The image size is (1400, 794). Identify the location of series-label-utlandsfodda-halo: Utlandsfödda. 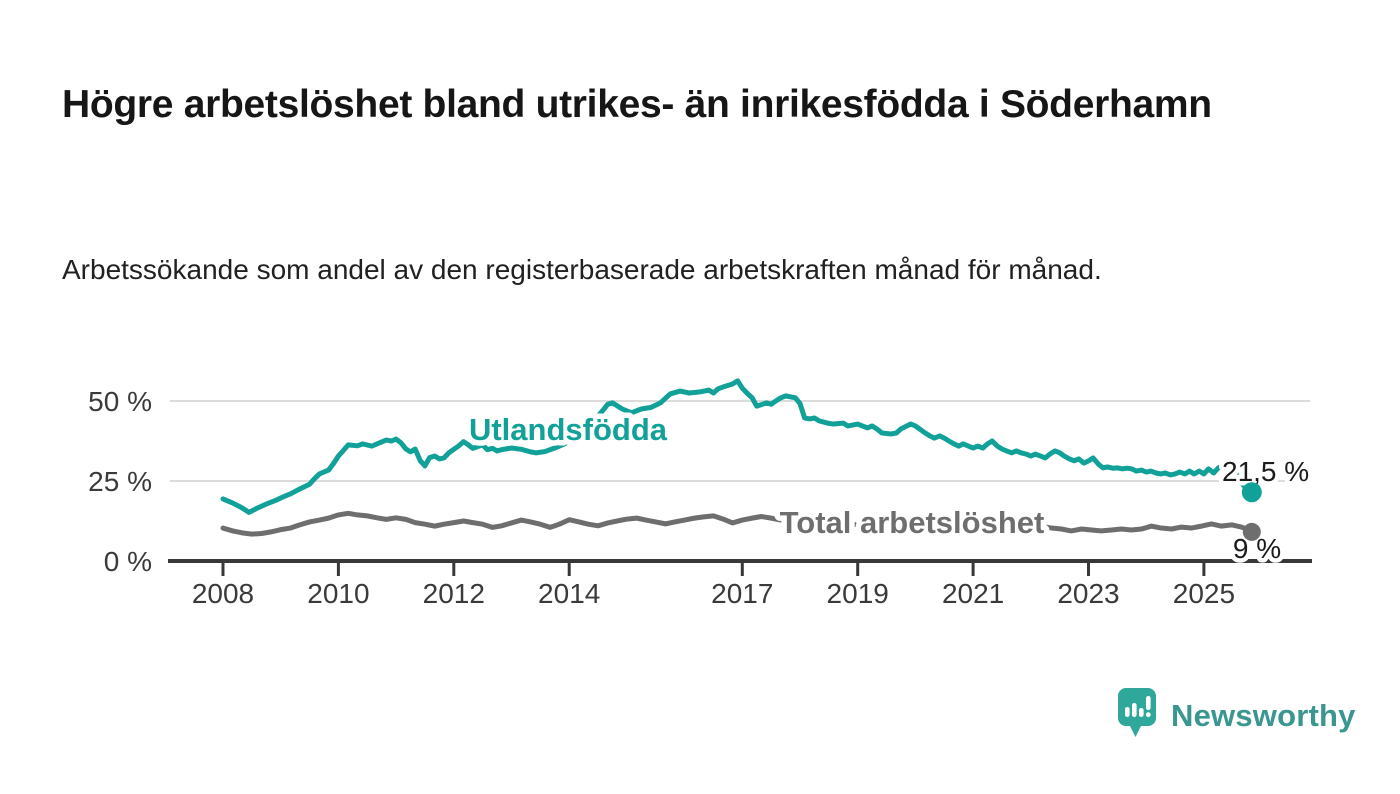
(568, 429).